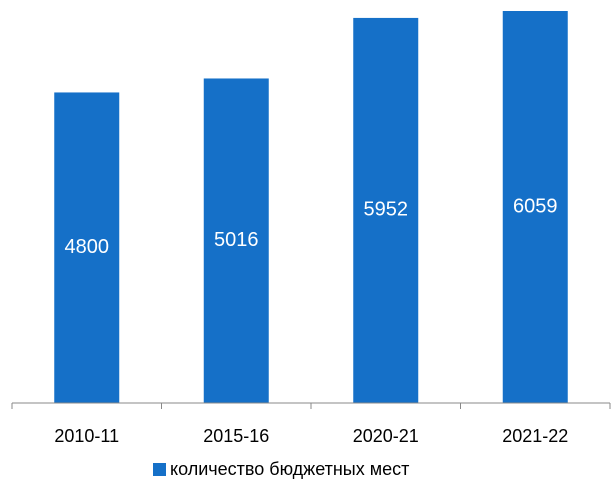  Describe the element at coordinates (236, 436) in the screenshot. I see `x-tick-label: 2015-16` at that location.